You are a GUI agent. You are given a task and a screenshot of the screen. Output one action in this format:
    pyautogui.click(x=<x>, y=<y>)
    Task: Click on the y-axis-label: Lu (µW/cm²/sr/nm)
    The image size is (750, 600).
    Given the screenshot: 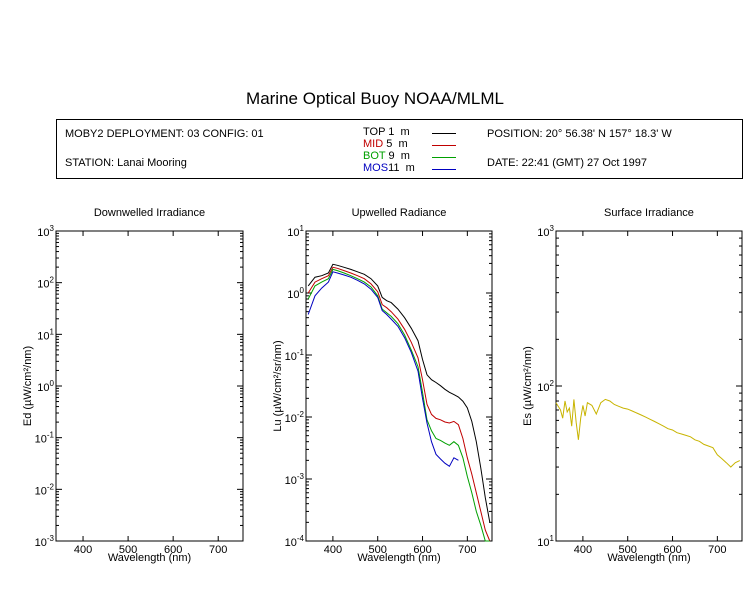 What is the action you would take?
    pyautogui.click(x=278, y=385)
    